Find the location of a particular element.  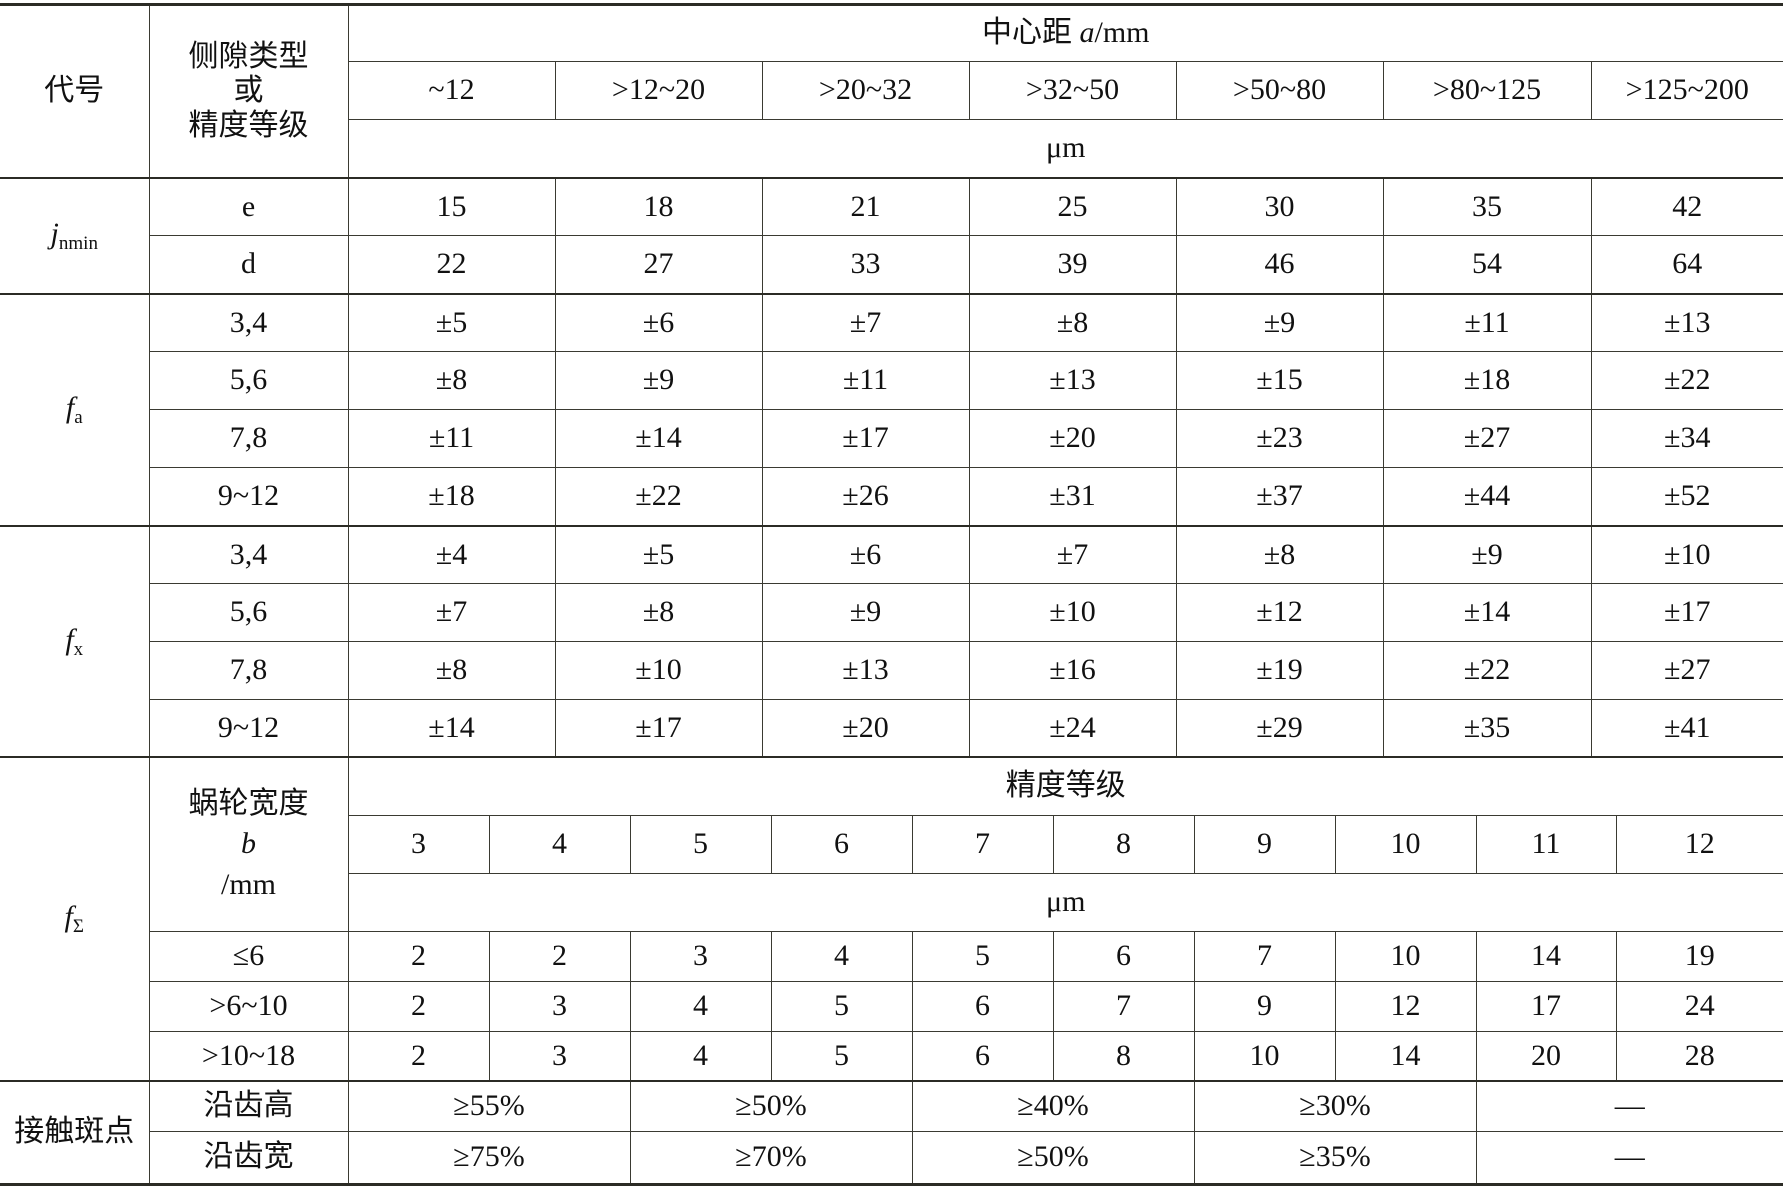

table-row: d 22 27 33 39 46 54 64 is located at coordinates (891, 264).